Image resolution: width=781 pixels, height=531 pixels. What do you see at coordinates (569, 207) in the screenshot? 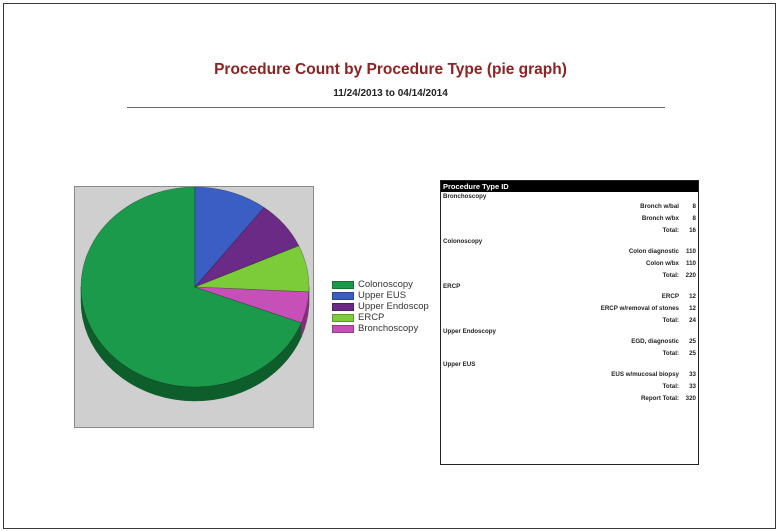
I see `table-row: Bronch w/bal 8` at bounding box center [569, 207].